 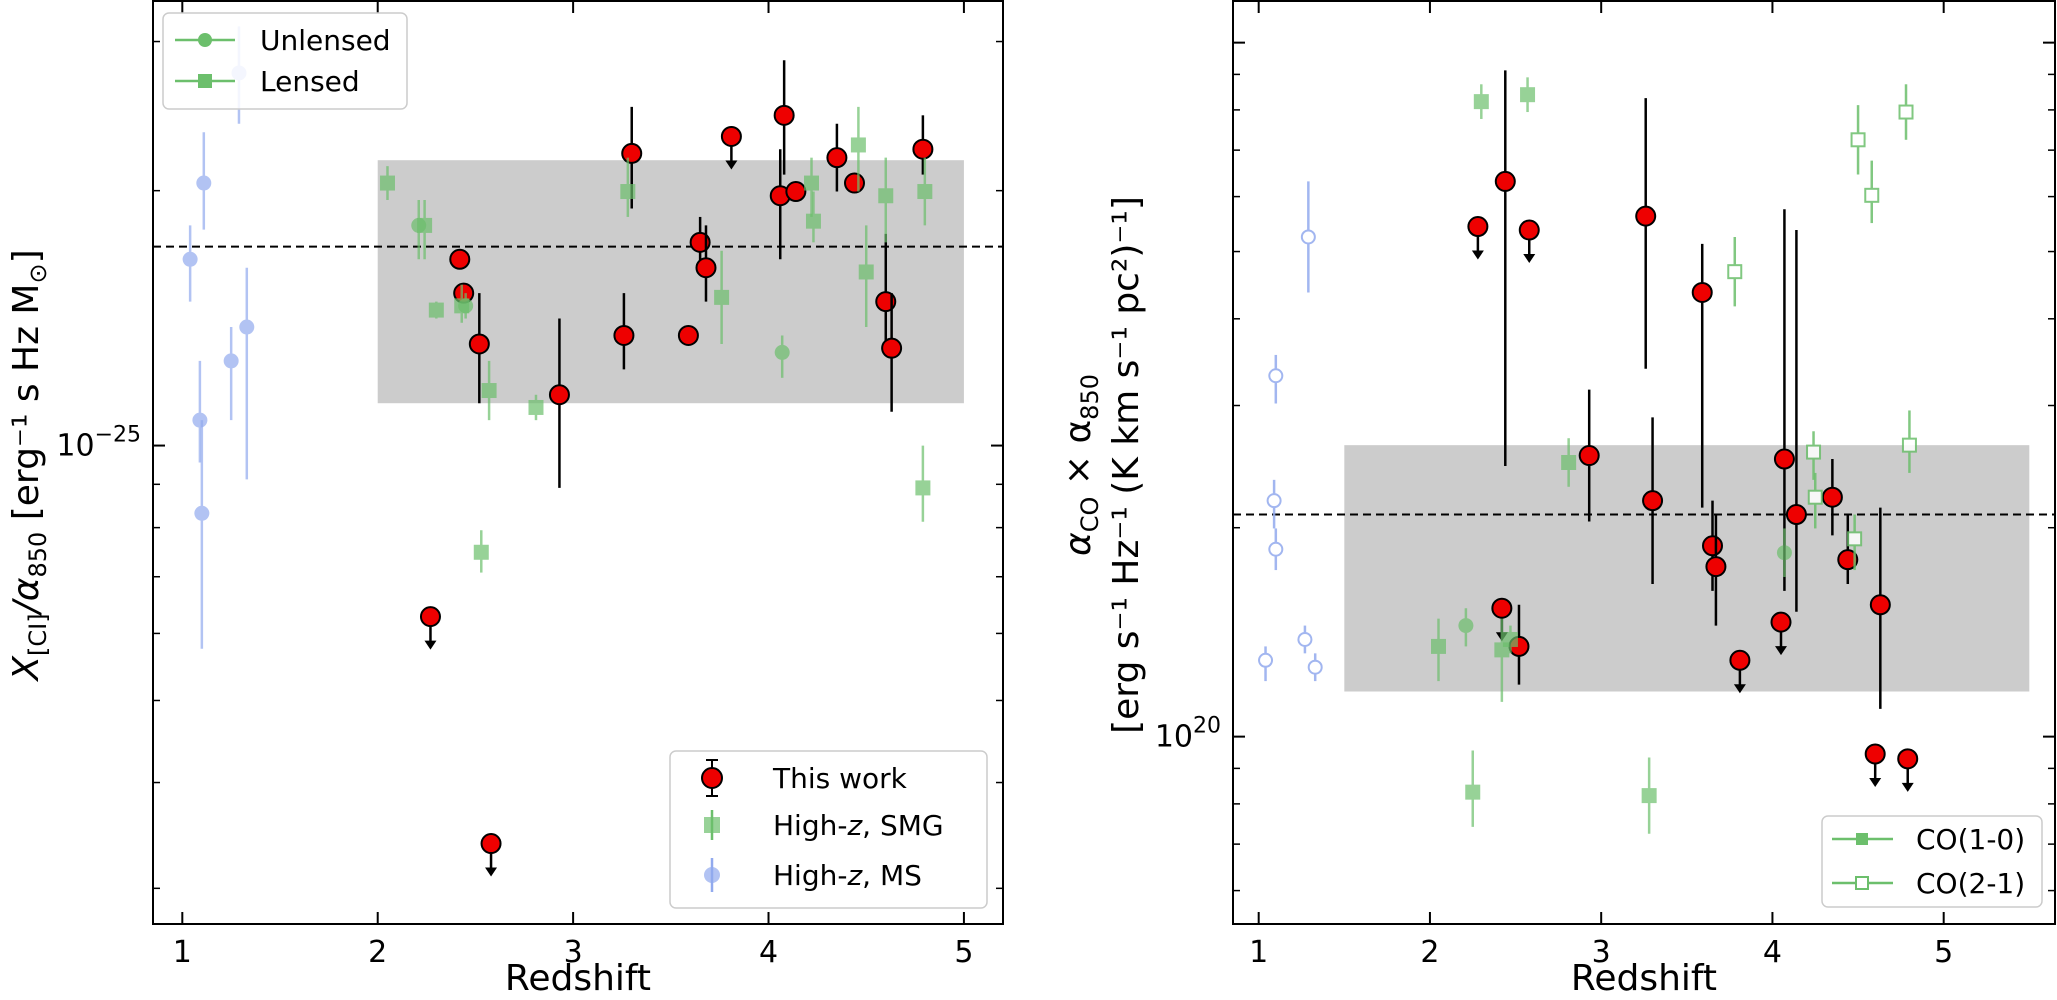 I want to click on right-co-1-0--point-5, so click(x=1510, y=639).